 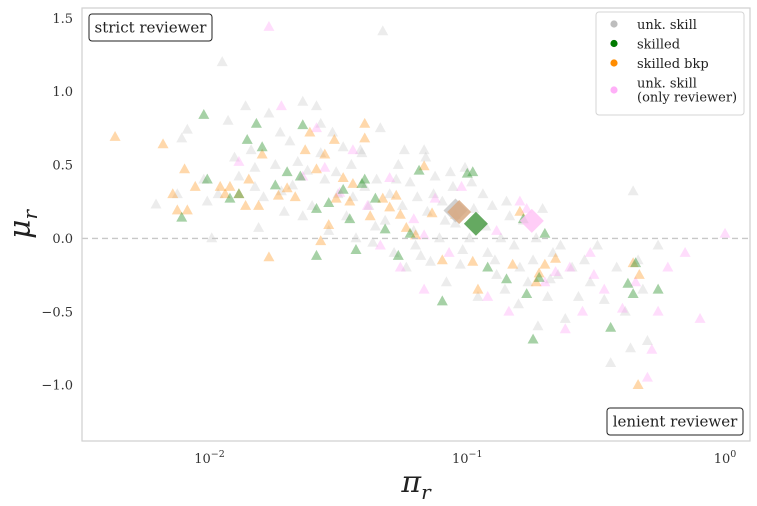 What do you see at coordinates (614, 63) in the screenshot?
I see `legend-marker` at bounding box center [614, 63].